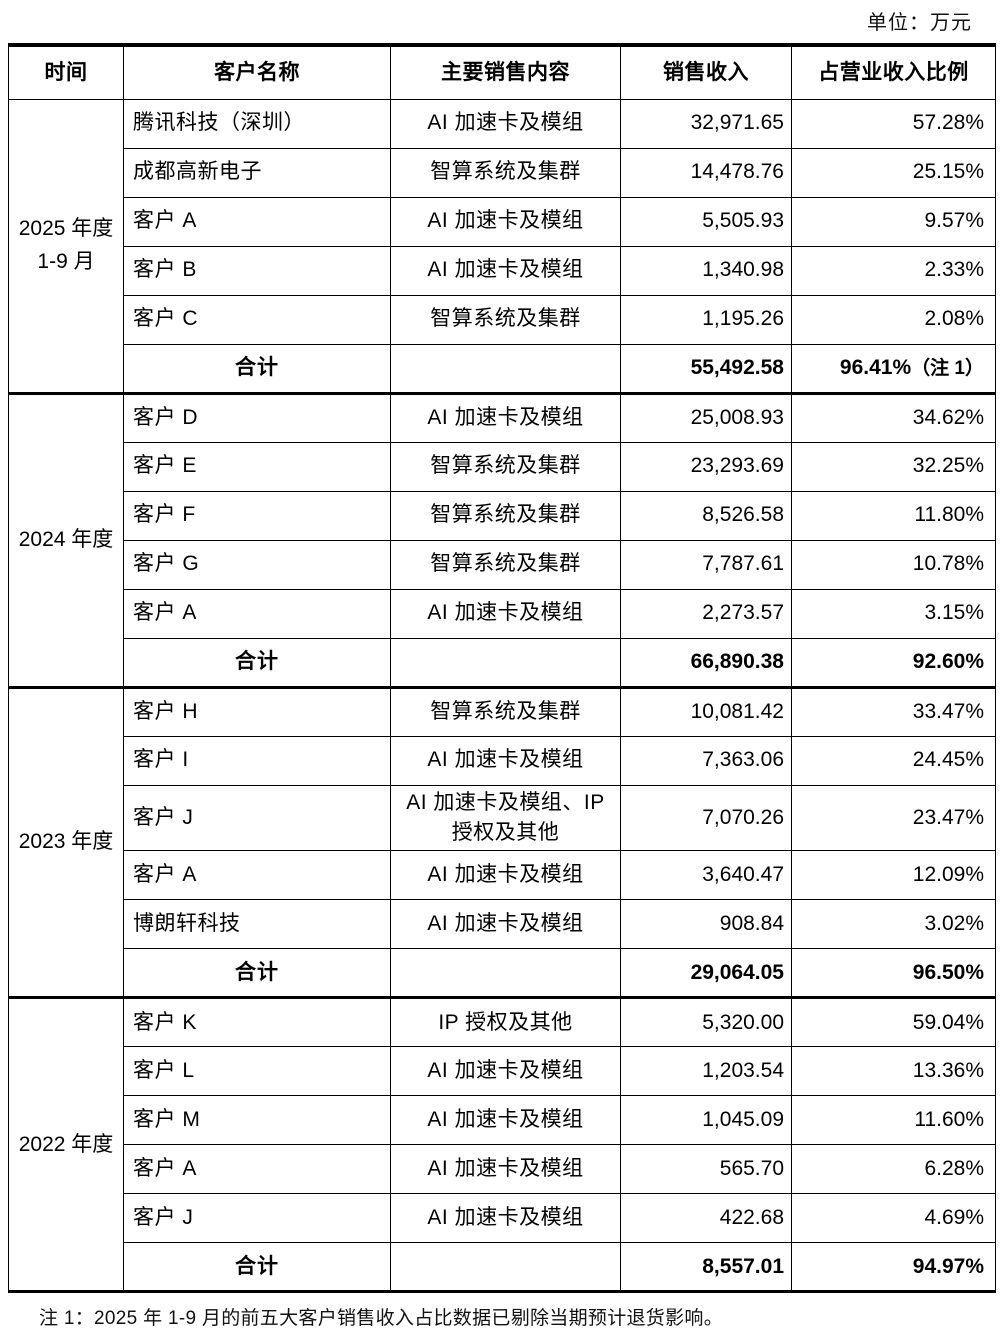 Image resolution: width=1000 pixels, height=1330 pixels. Describe the element at coordinates (893, 613) in the screenshot. I see `ratio-cell: 3.15%` at that location.